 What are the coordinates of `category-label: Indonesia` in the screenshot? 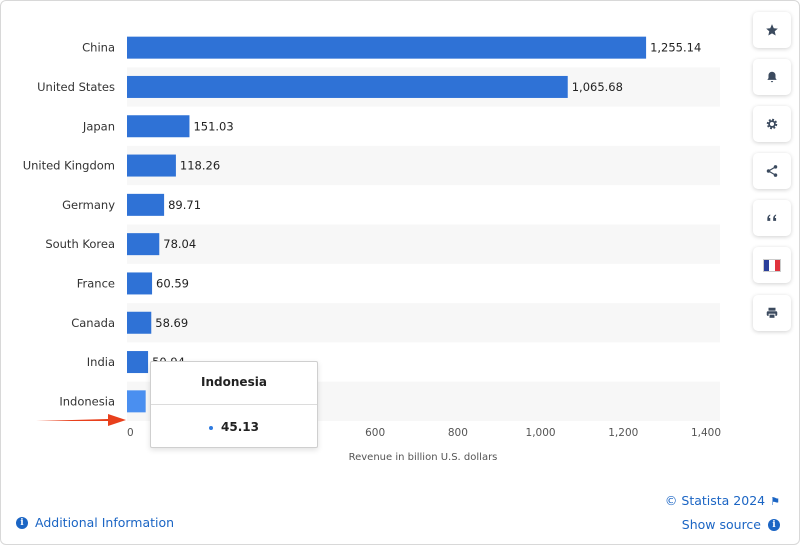 It's located at (87, 401).